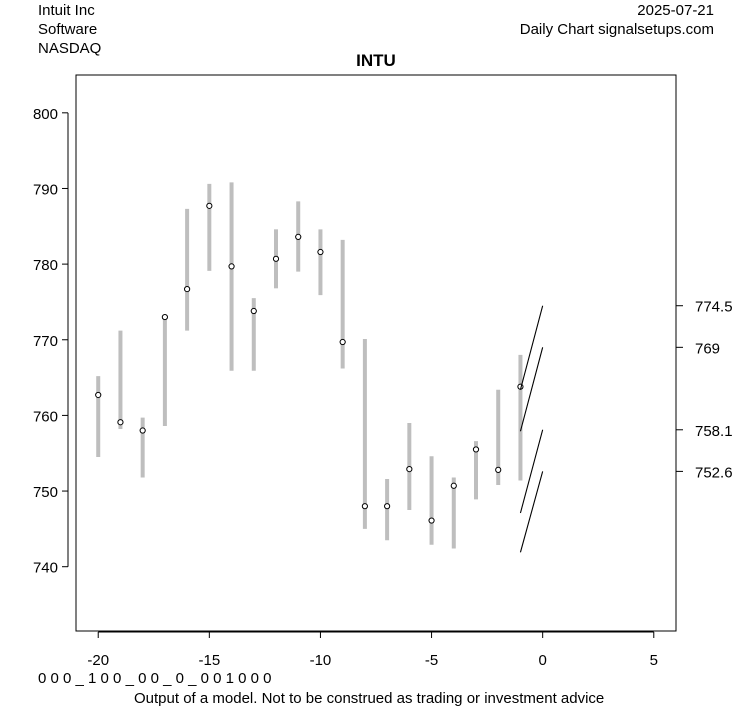  I want to click on sector-label: Software, so click(68, 29).